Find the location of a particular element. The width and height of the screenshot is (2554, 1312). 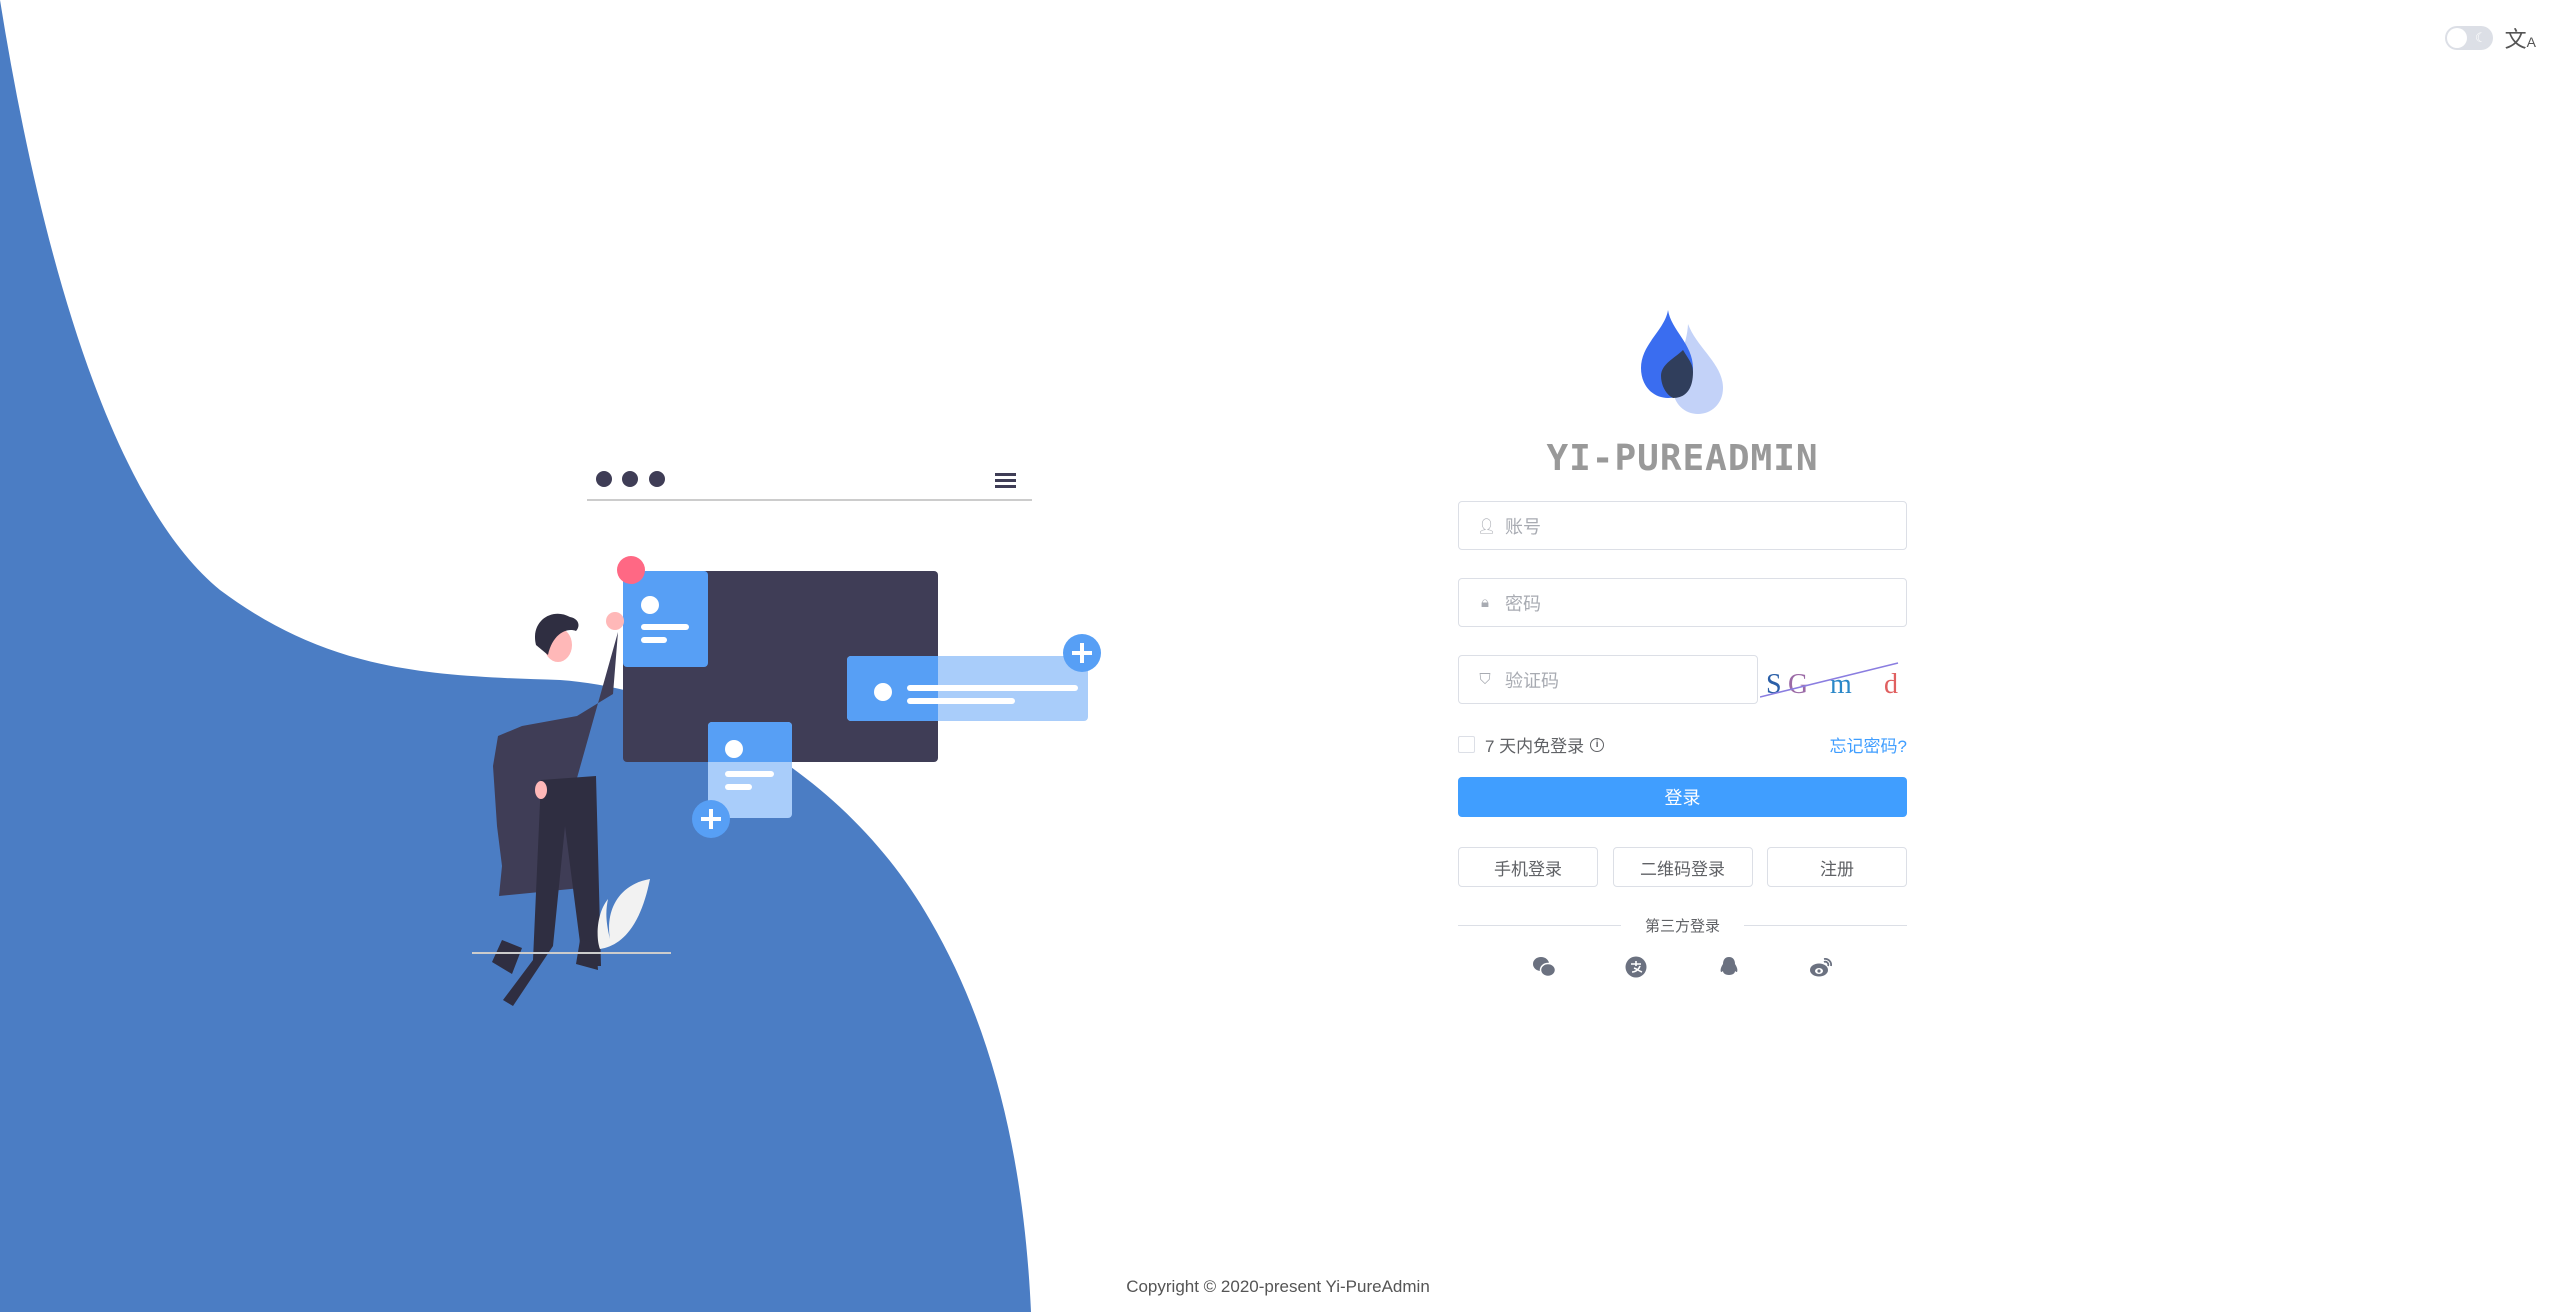

alipay-icon is located at coordinates (1636, 967).